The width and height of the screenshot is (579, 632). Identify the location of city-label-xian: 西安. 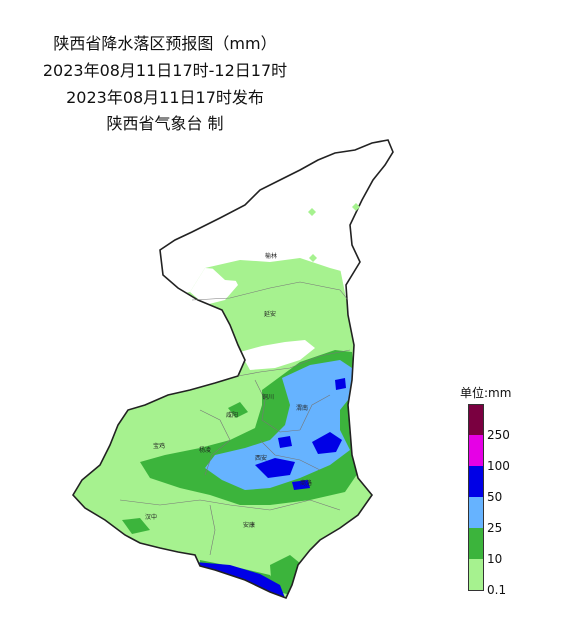
(261, 458).